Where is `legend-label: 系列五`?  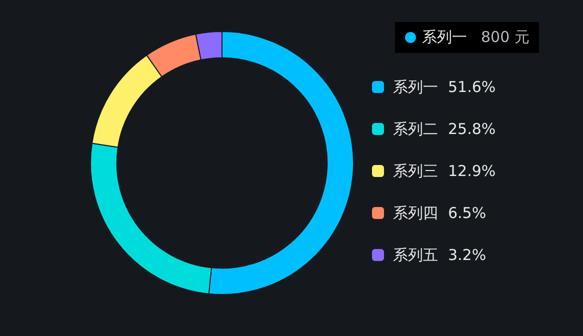 legend-label: 系列五 is located at coordinates (415, 255).